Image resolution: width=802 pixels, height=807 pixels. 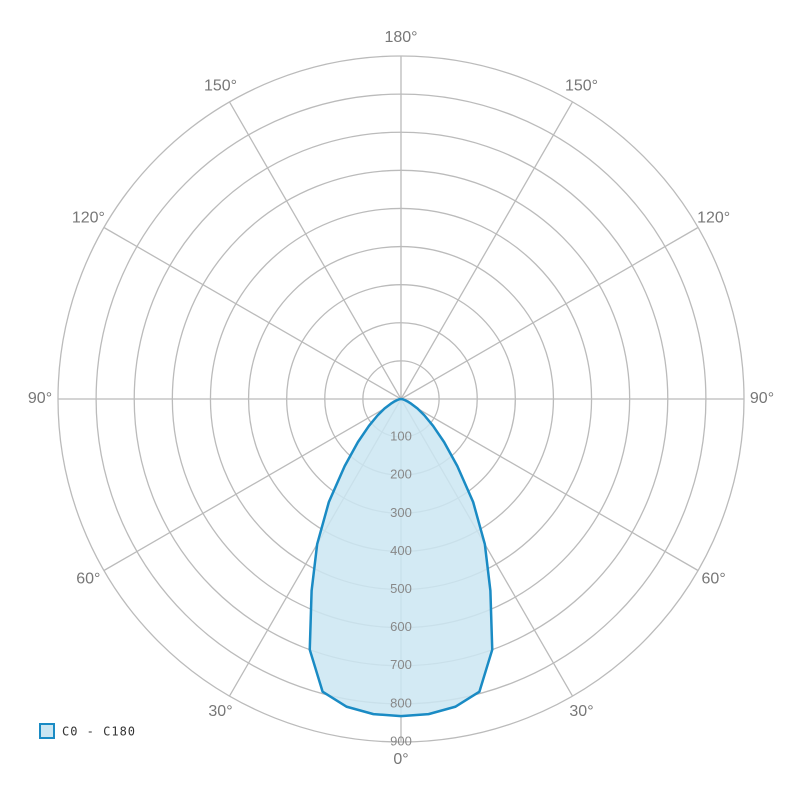 What do you see at coordinates (401, 512) in the screenshot?
I see `radial-label: 300` at bounding box center [401, 512].